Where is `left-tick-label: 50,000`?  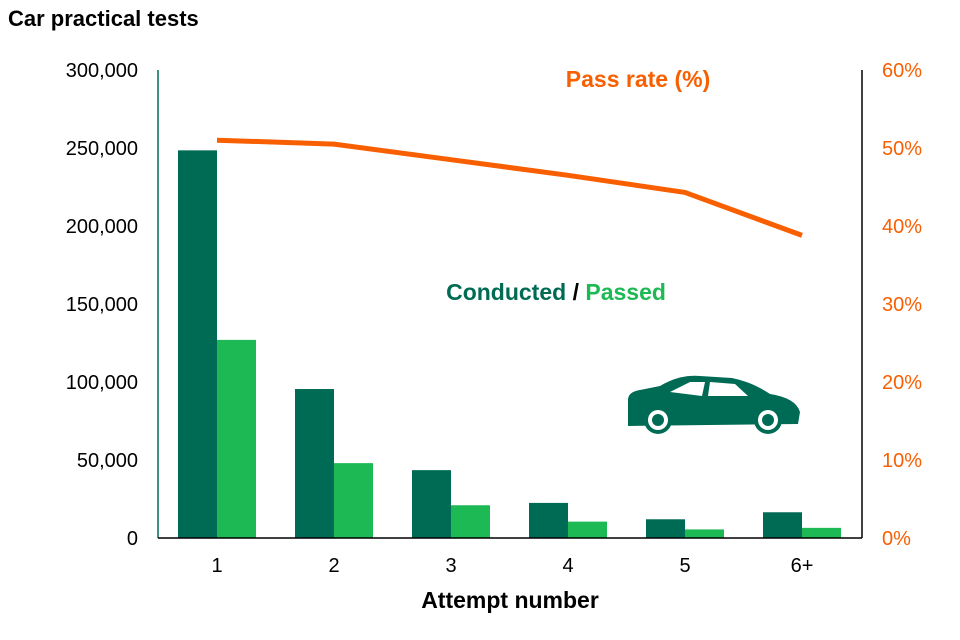
left-tick-label: 50,000 is located at coordinates (107, 461).